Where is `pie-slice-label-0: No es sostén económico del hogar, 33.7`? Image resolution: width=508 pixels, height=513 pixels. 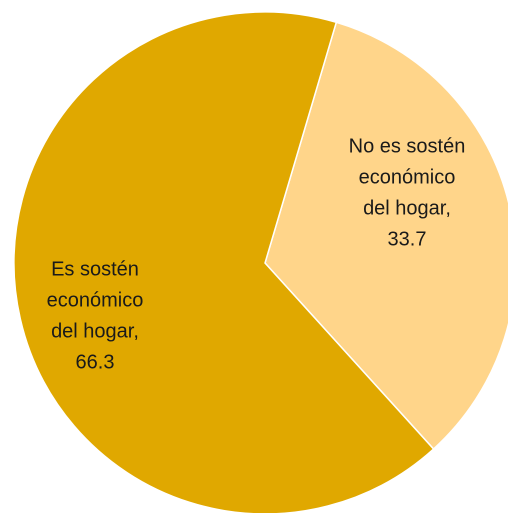 pie-slice-label-0: No es sostén económico del hogar, 33.7 is located at coordinates (407, 193).